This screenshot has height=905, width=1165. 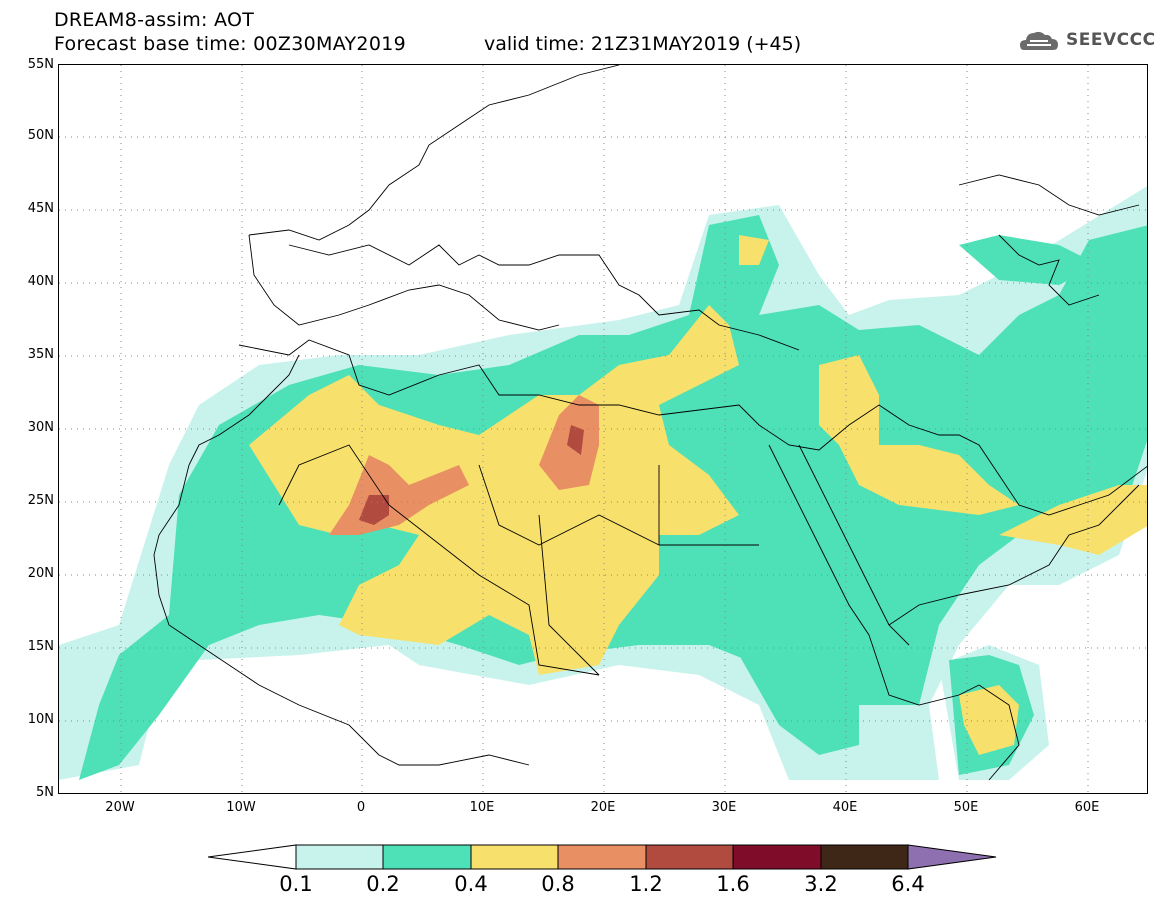 What do you see at coordinates (603, 807) in the screenshot?
I see `lon-label: 20E` at bounding box center [603, 807].